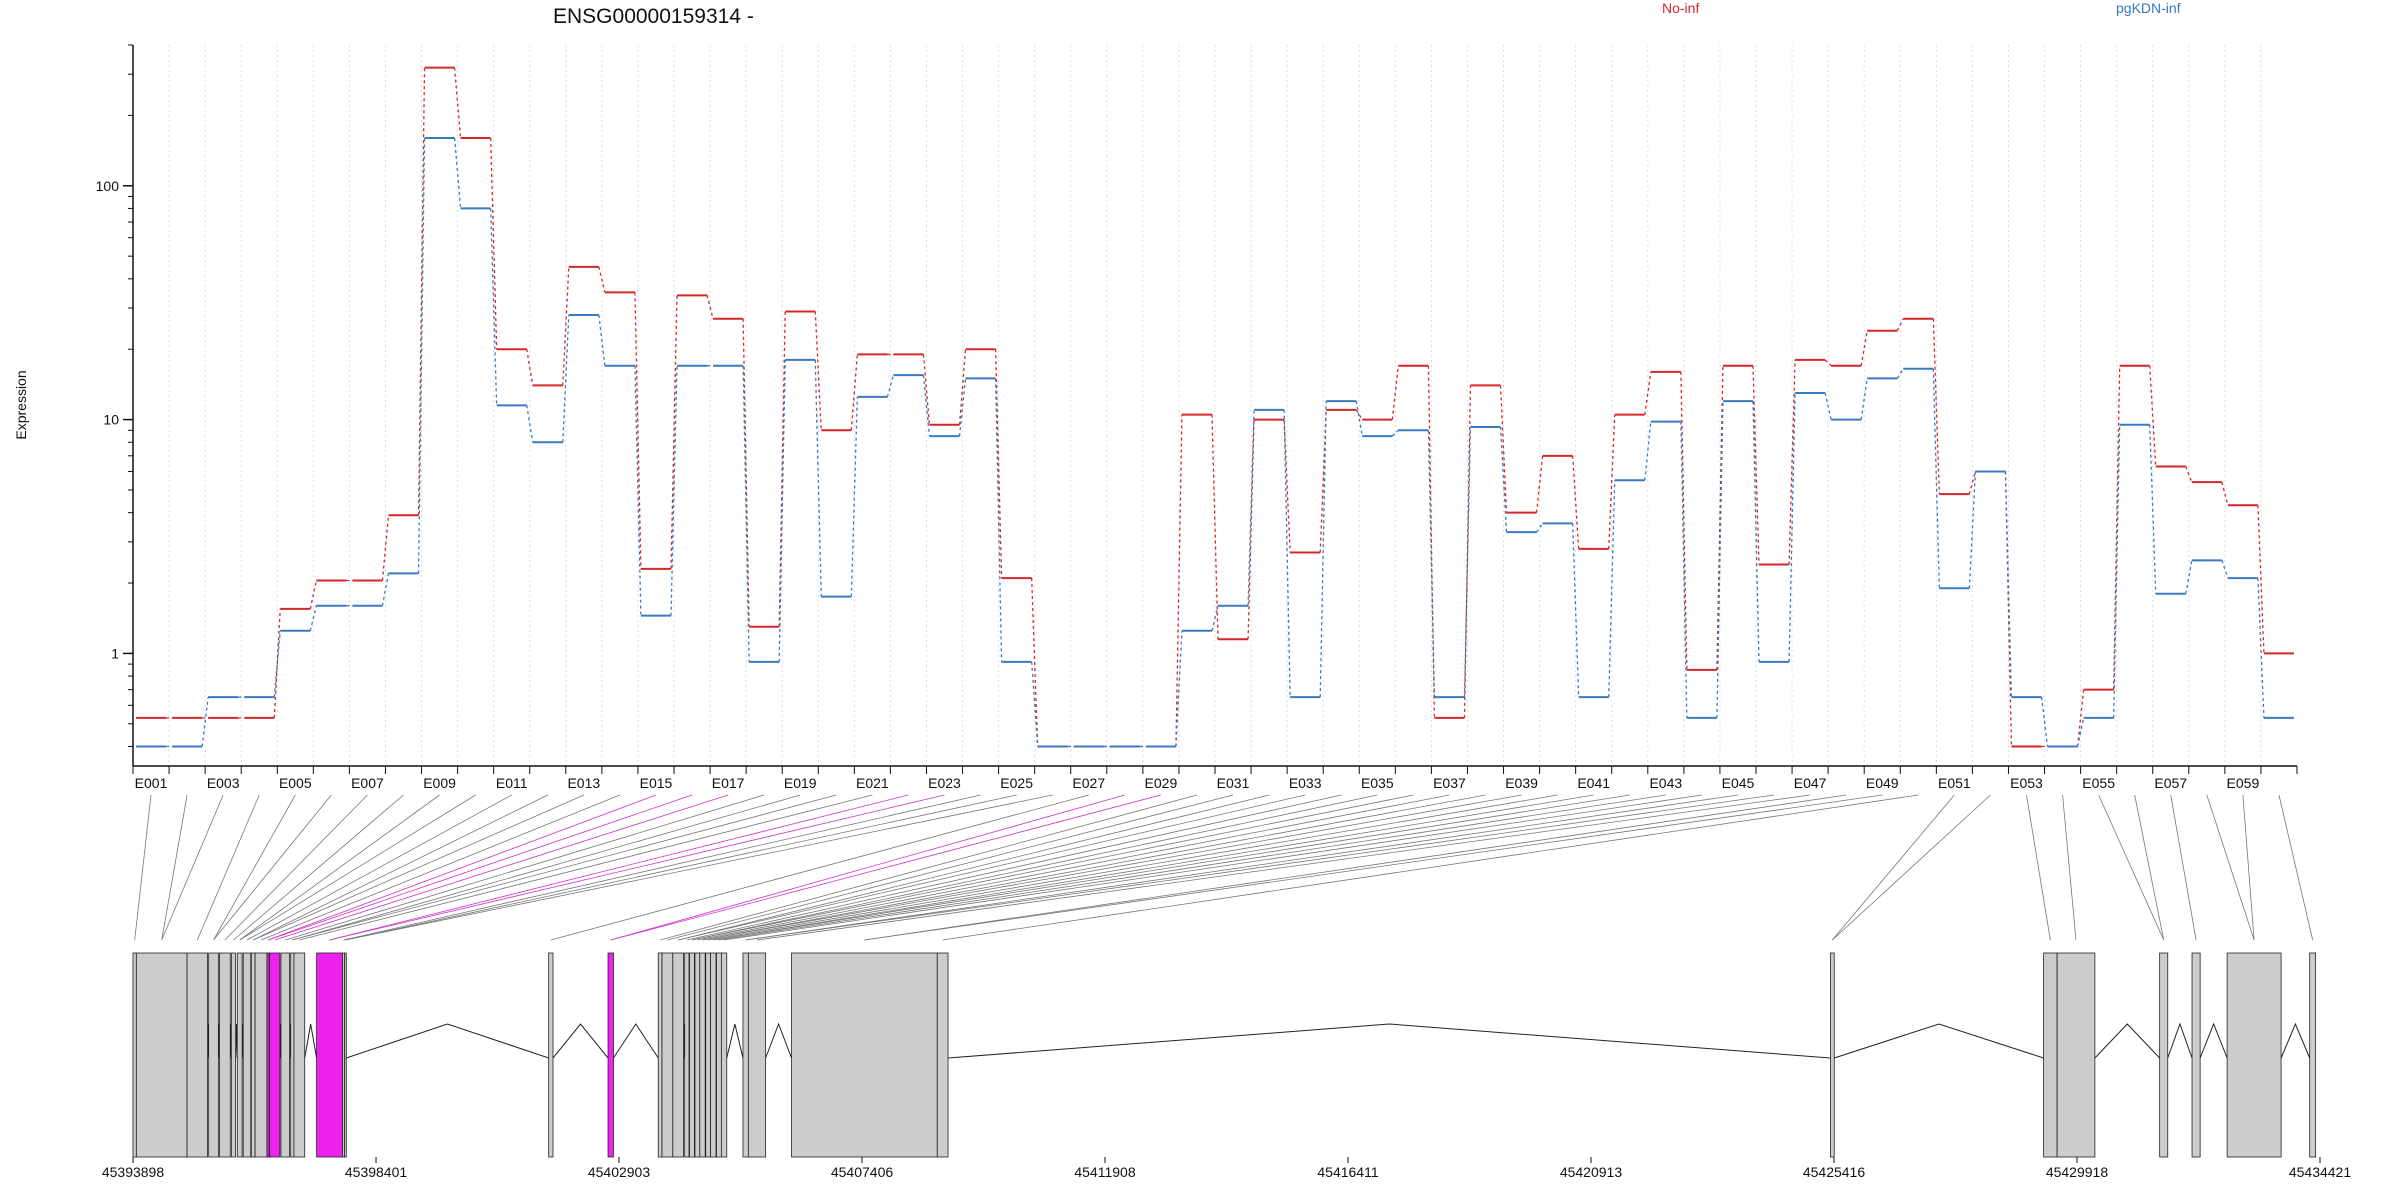 Image resolution: width=2400 pixels, height=1200 pixels. I want to click on legend-label-no-inf: No-inf, so click(1680, 8).